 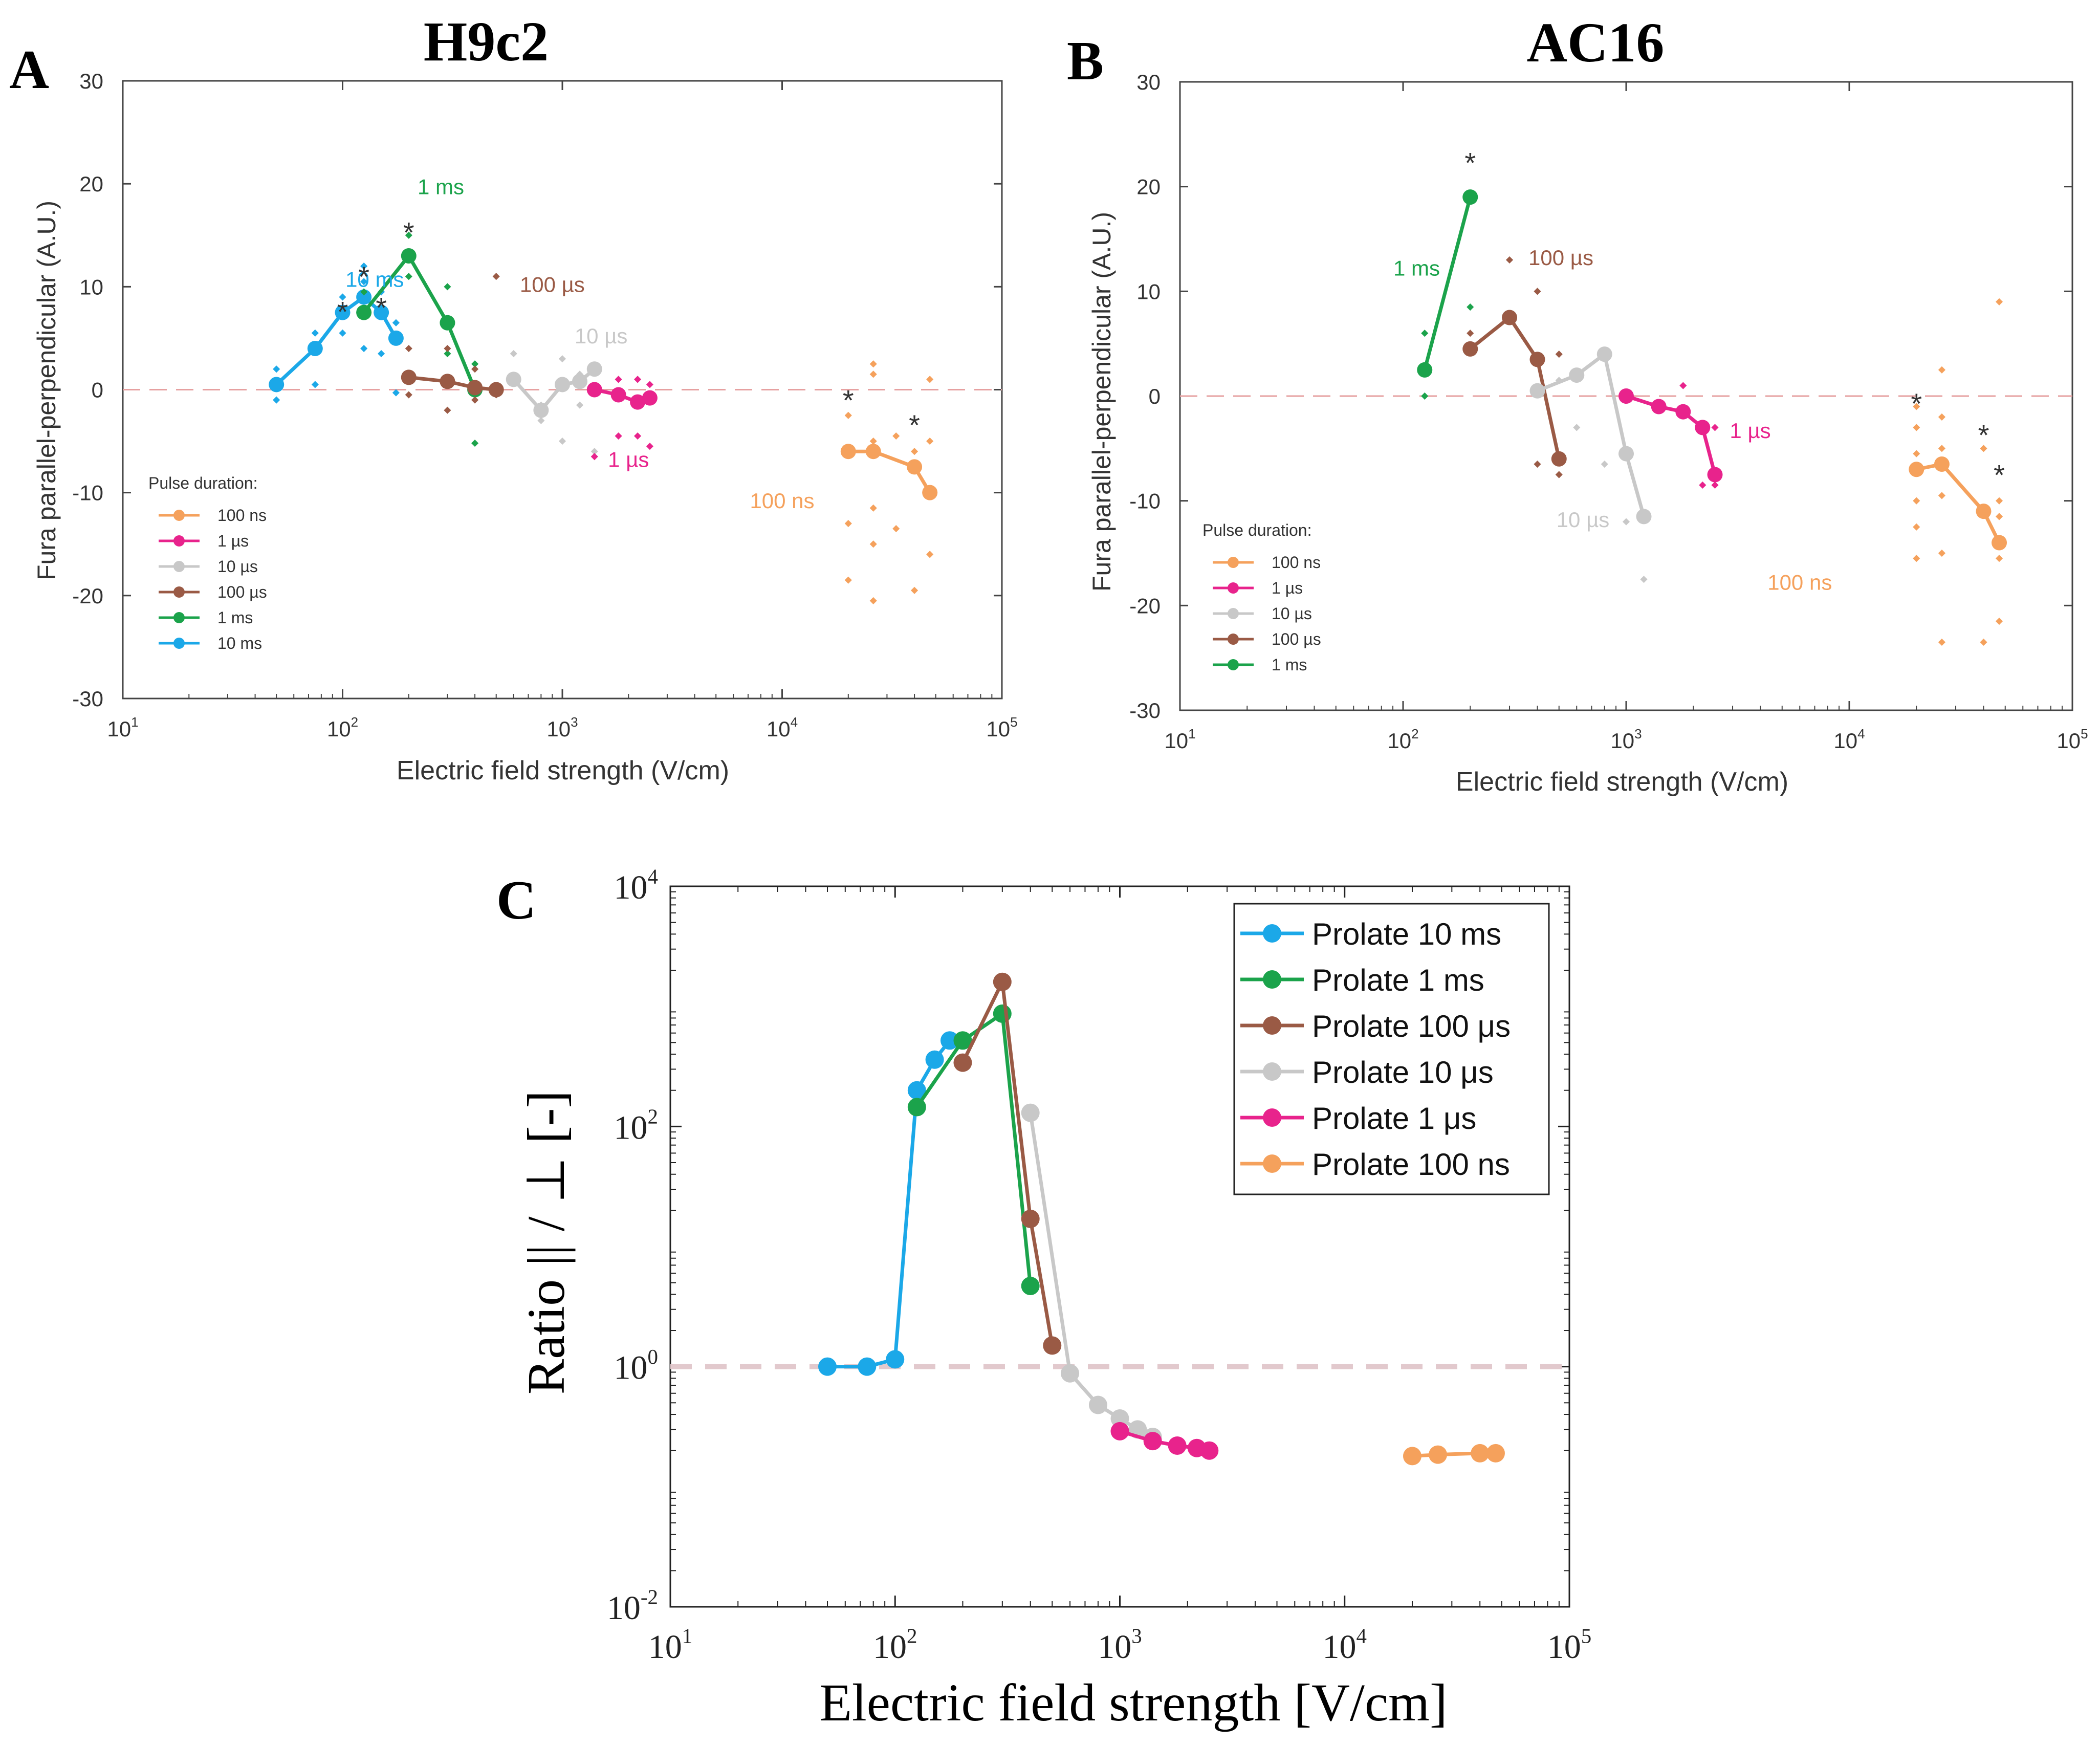 What do you see at coordinates (1398, 980) in the screenshot?
I see `panel-c-legend-entry-prolate-1-ms: Prolate 1 ms` at bounding box center [1398, 980].